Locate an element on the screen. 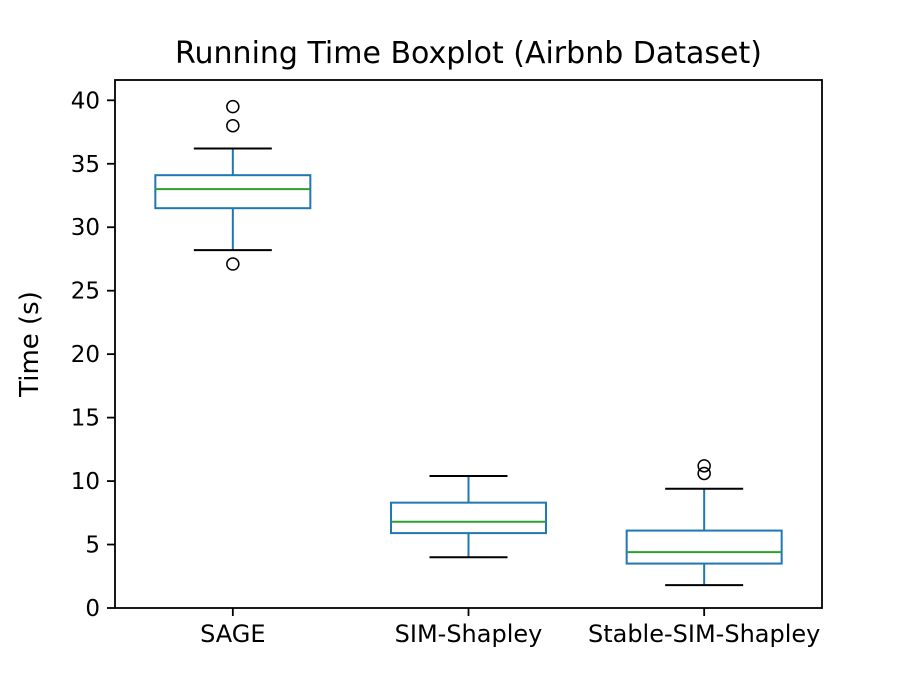 Image resolution: width=913 pixels, height=685 pixels. y-tick-label: 40 is located at coordinates (85, 101).